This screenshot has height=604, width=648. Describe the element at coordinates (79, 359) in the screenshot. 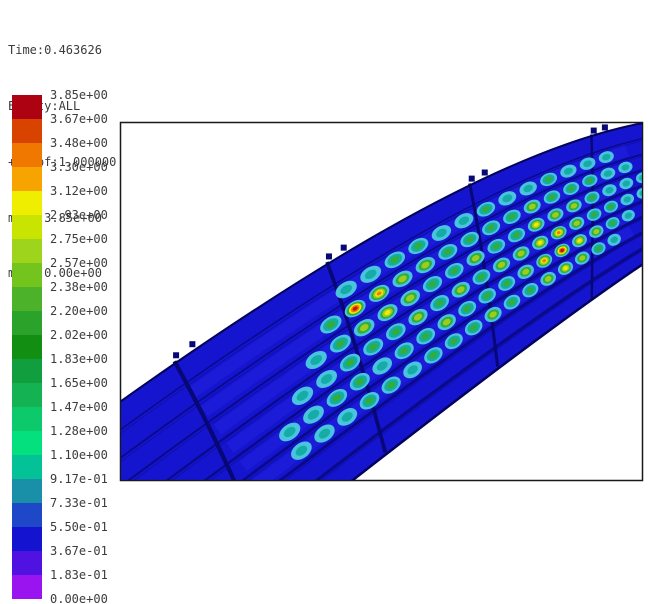

I see `legend-label: 1.83e+00` at that location.